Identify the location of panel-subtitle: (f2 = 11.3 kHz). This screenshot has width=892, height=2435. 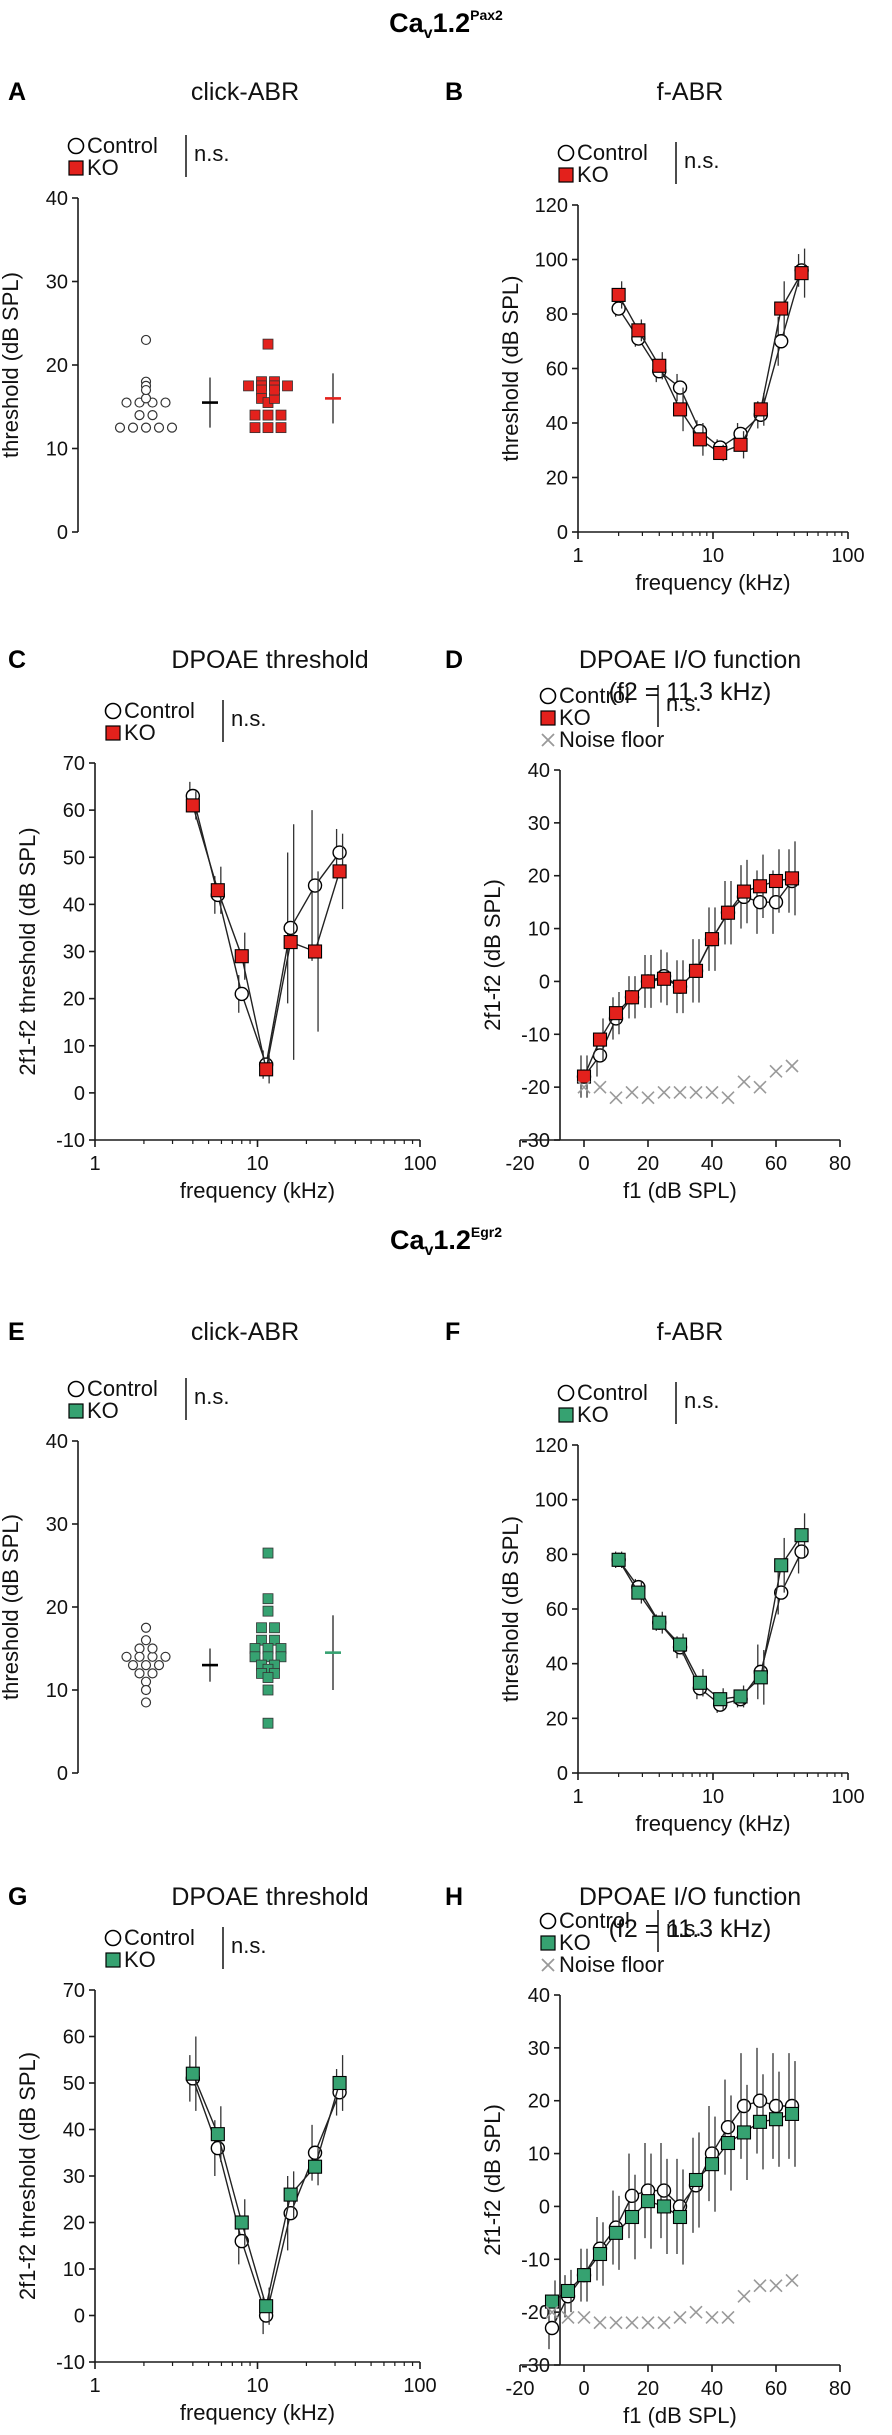
(690, 692).